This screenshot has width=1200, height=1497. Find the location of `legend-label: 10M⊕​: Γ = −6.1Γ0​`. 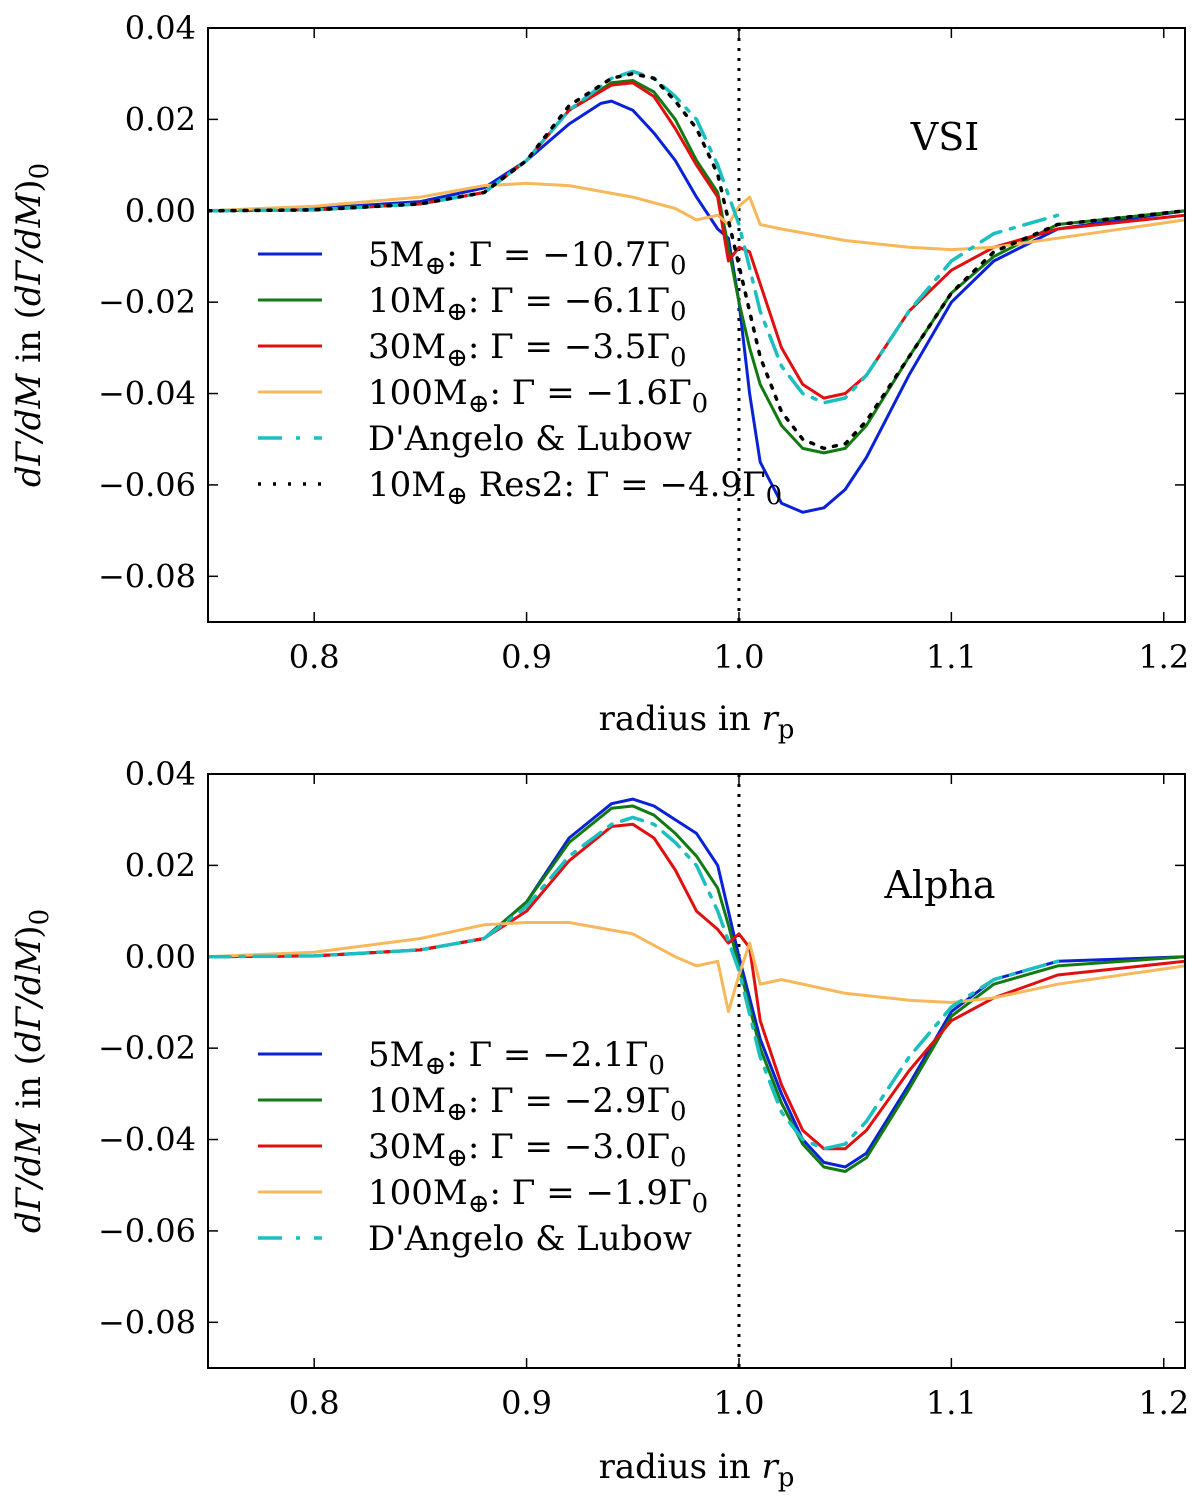

legend-label: 10M⊕​: Γ = −6.1Γ0​ is located at coordinates (527, 304).